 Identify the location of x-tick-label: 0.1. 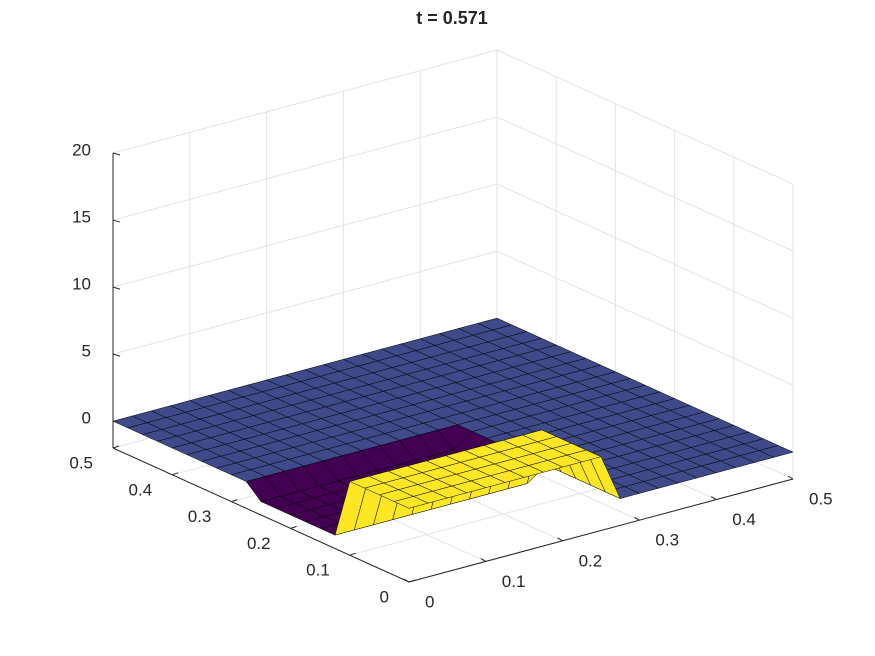
(514, 581).